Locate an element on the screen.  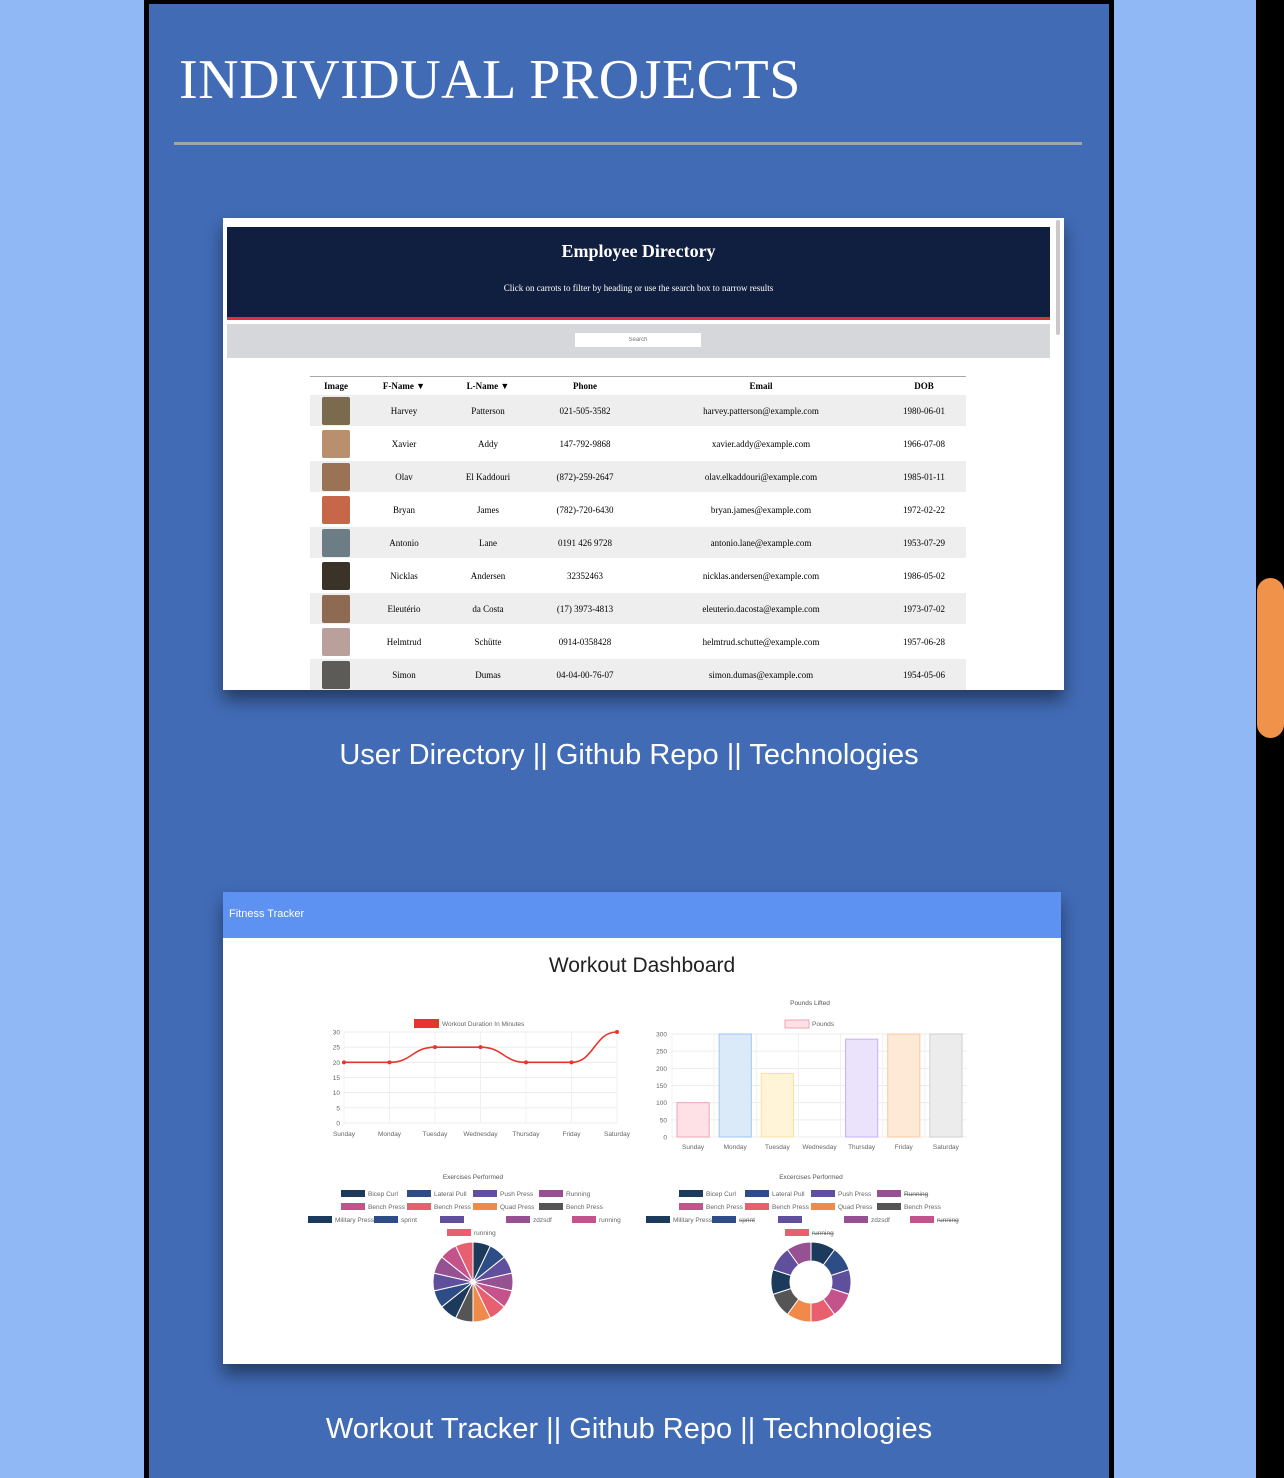
bar-x-tick: Friday is located at coordinates (904, 1147).